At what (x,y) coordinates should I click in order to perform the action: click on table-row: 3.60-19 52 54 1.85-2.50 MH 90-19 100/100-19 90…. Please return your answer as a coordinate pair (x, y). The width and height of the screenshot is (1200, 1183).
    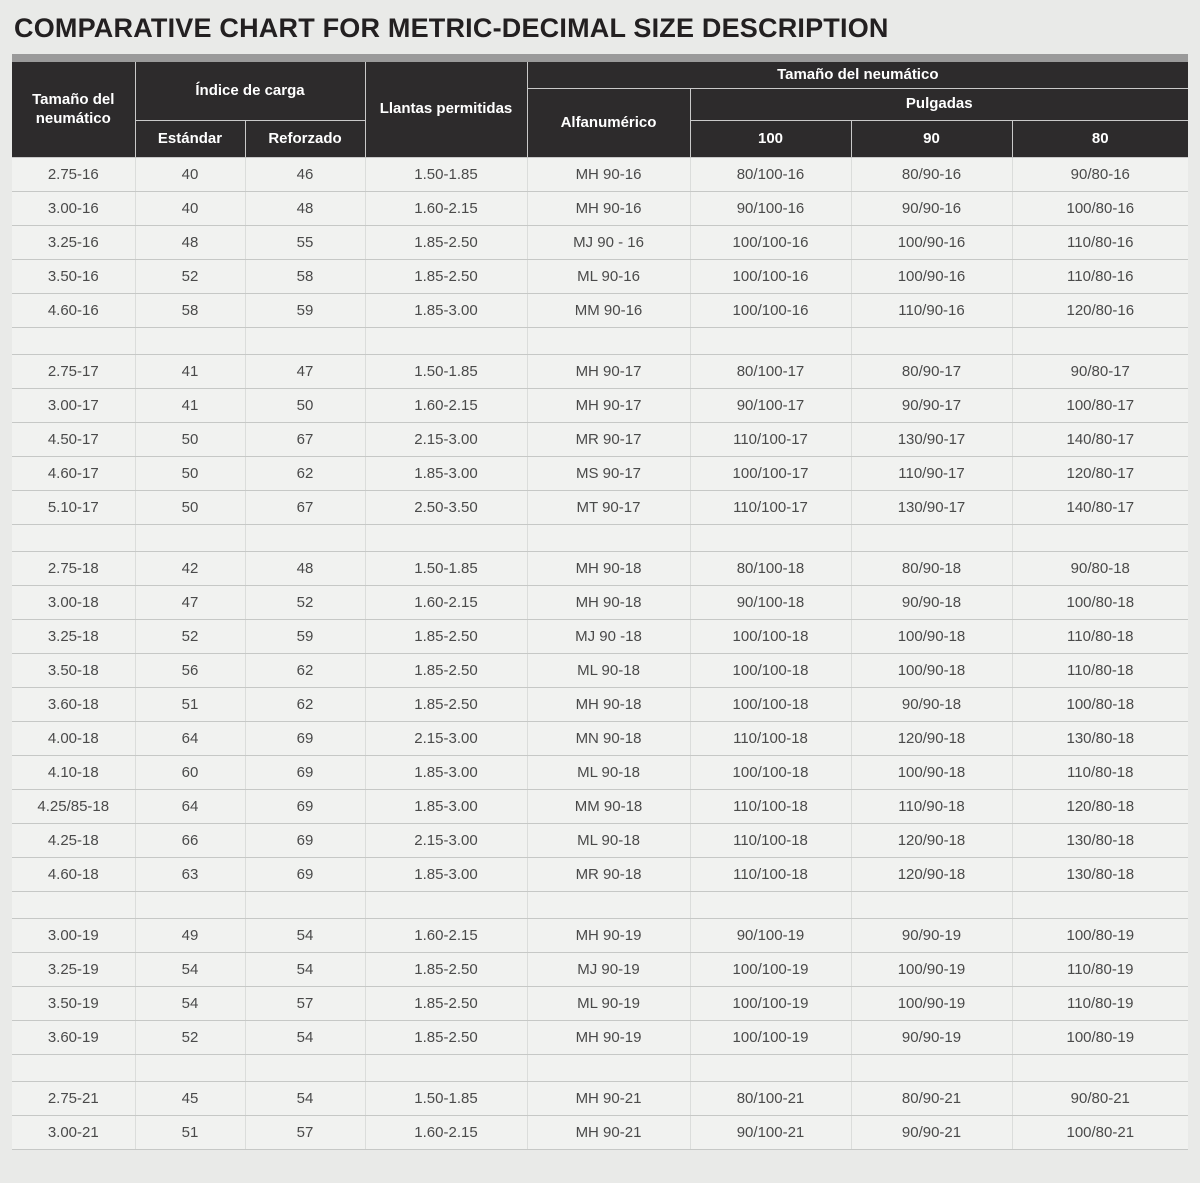
    Looking at the image, I should click on (600, 1037).